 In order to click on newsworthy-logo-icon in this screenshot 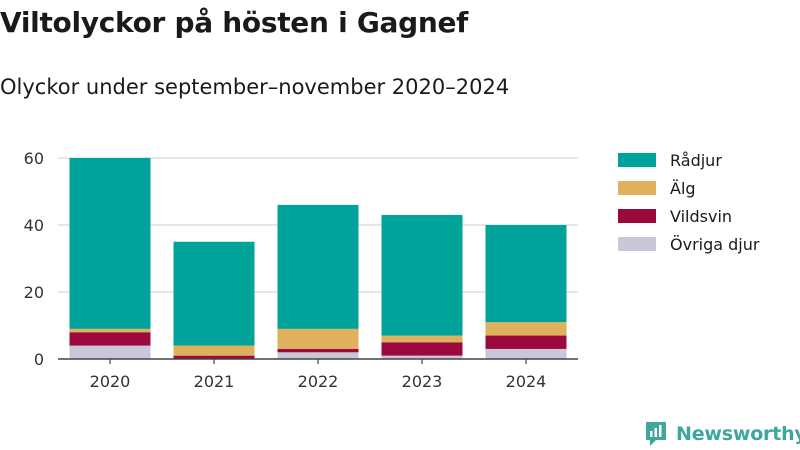, I will do `click(656, 434)`.